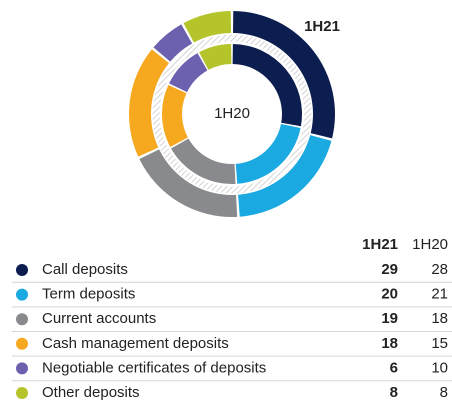 This screenshot has height=401, width=452. I want to click on column-header: 1H20, so click(430, 244).